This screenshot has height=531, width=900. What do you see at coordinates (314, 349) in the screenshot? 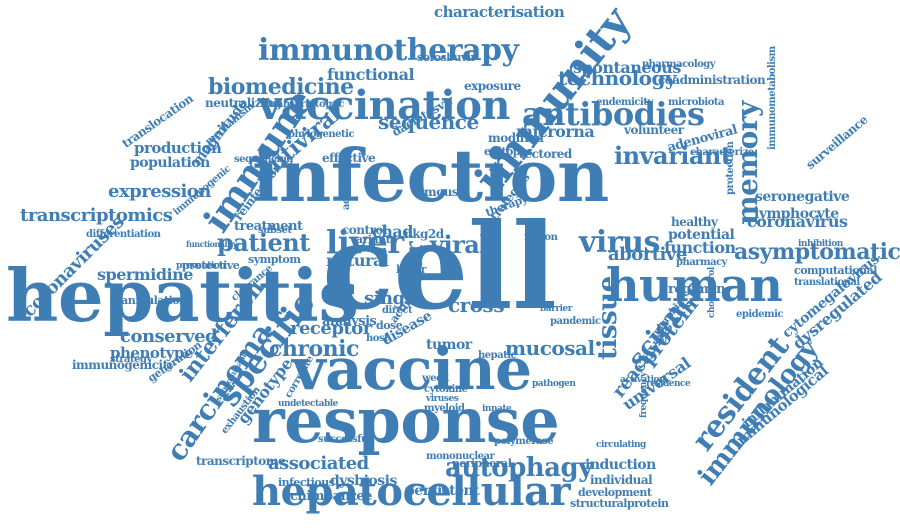
I see `cloud-word-chronic: chronic` at bounding box center [314, 349].